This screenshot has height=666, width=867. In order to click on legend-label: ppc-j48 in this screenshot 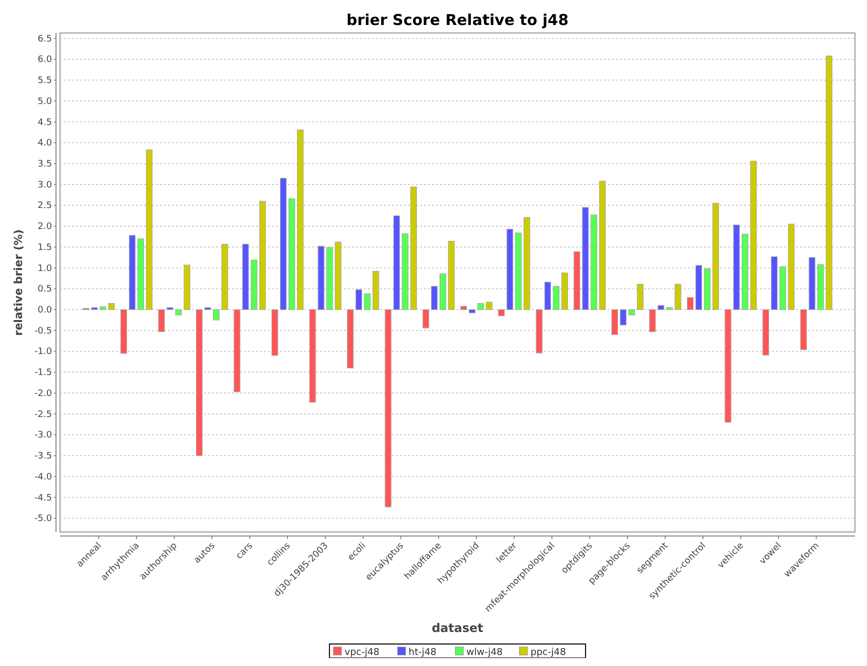, I will do `click(548, 652)`.